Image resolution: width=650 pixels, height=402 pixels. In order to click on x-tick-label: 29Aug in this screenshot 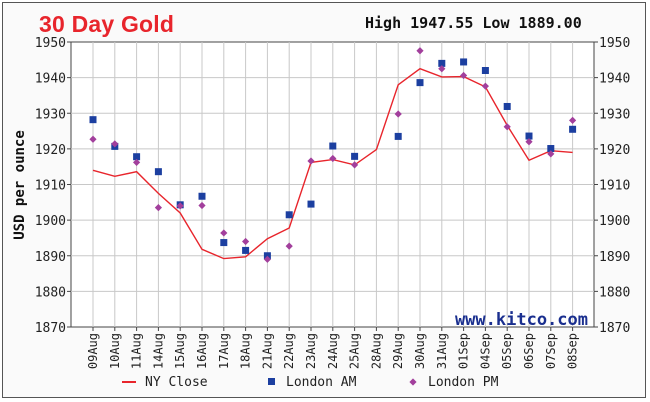, I will do `click(398, 351)`.